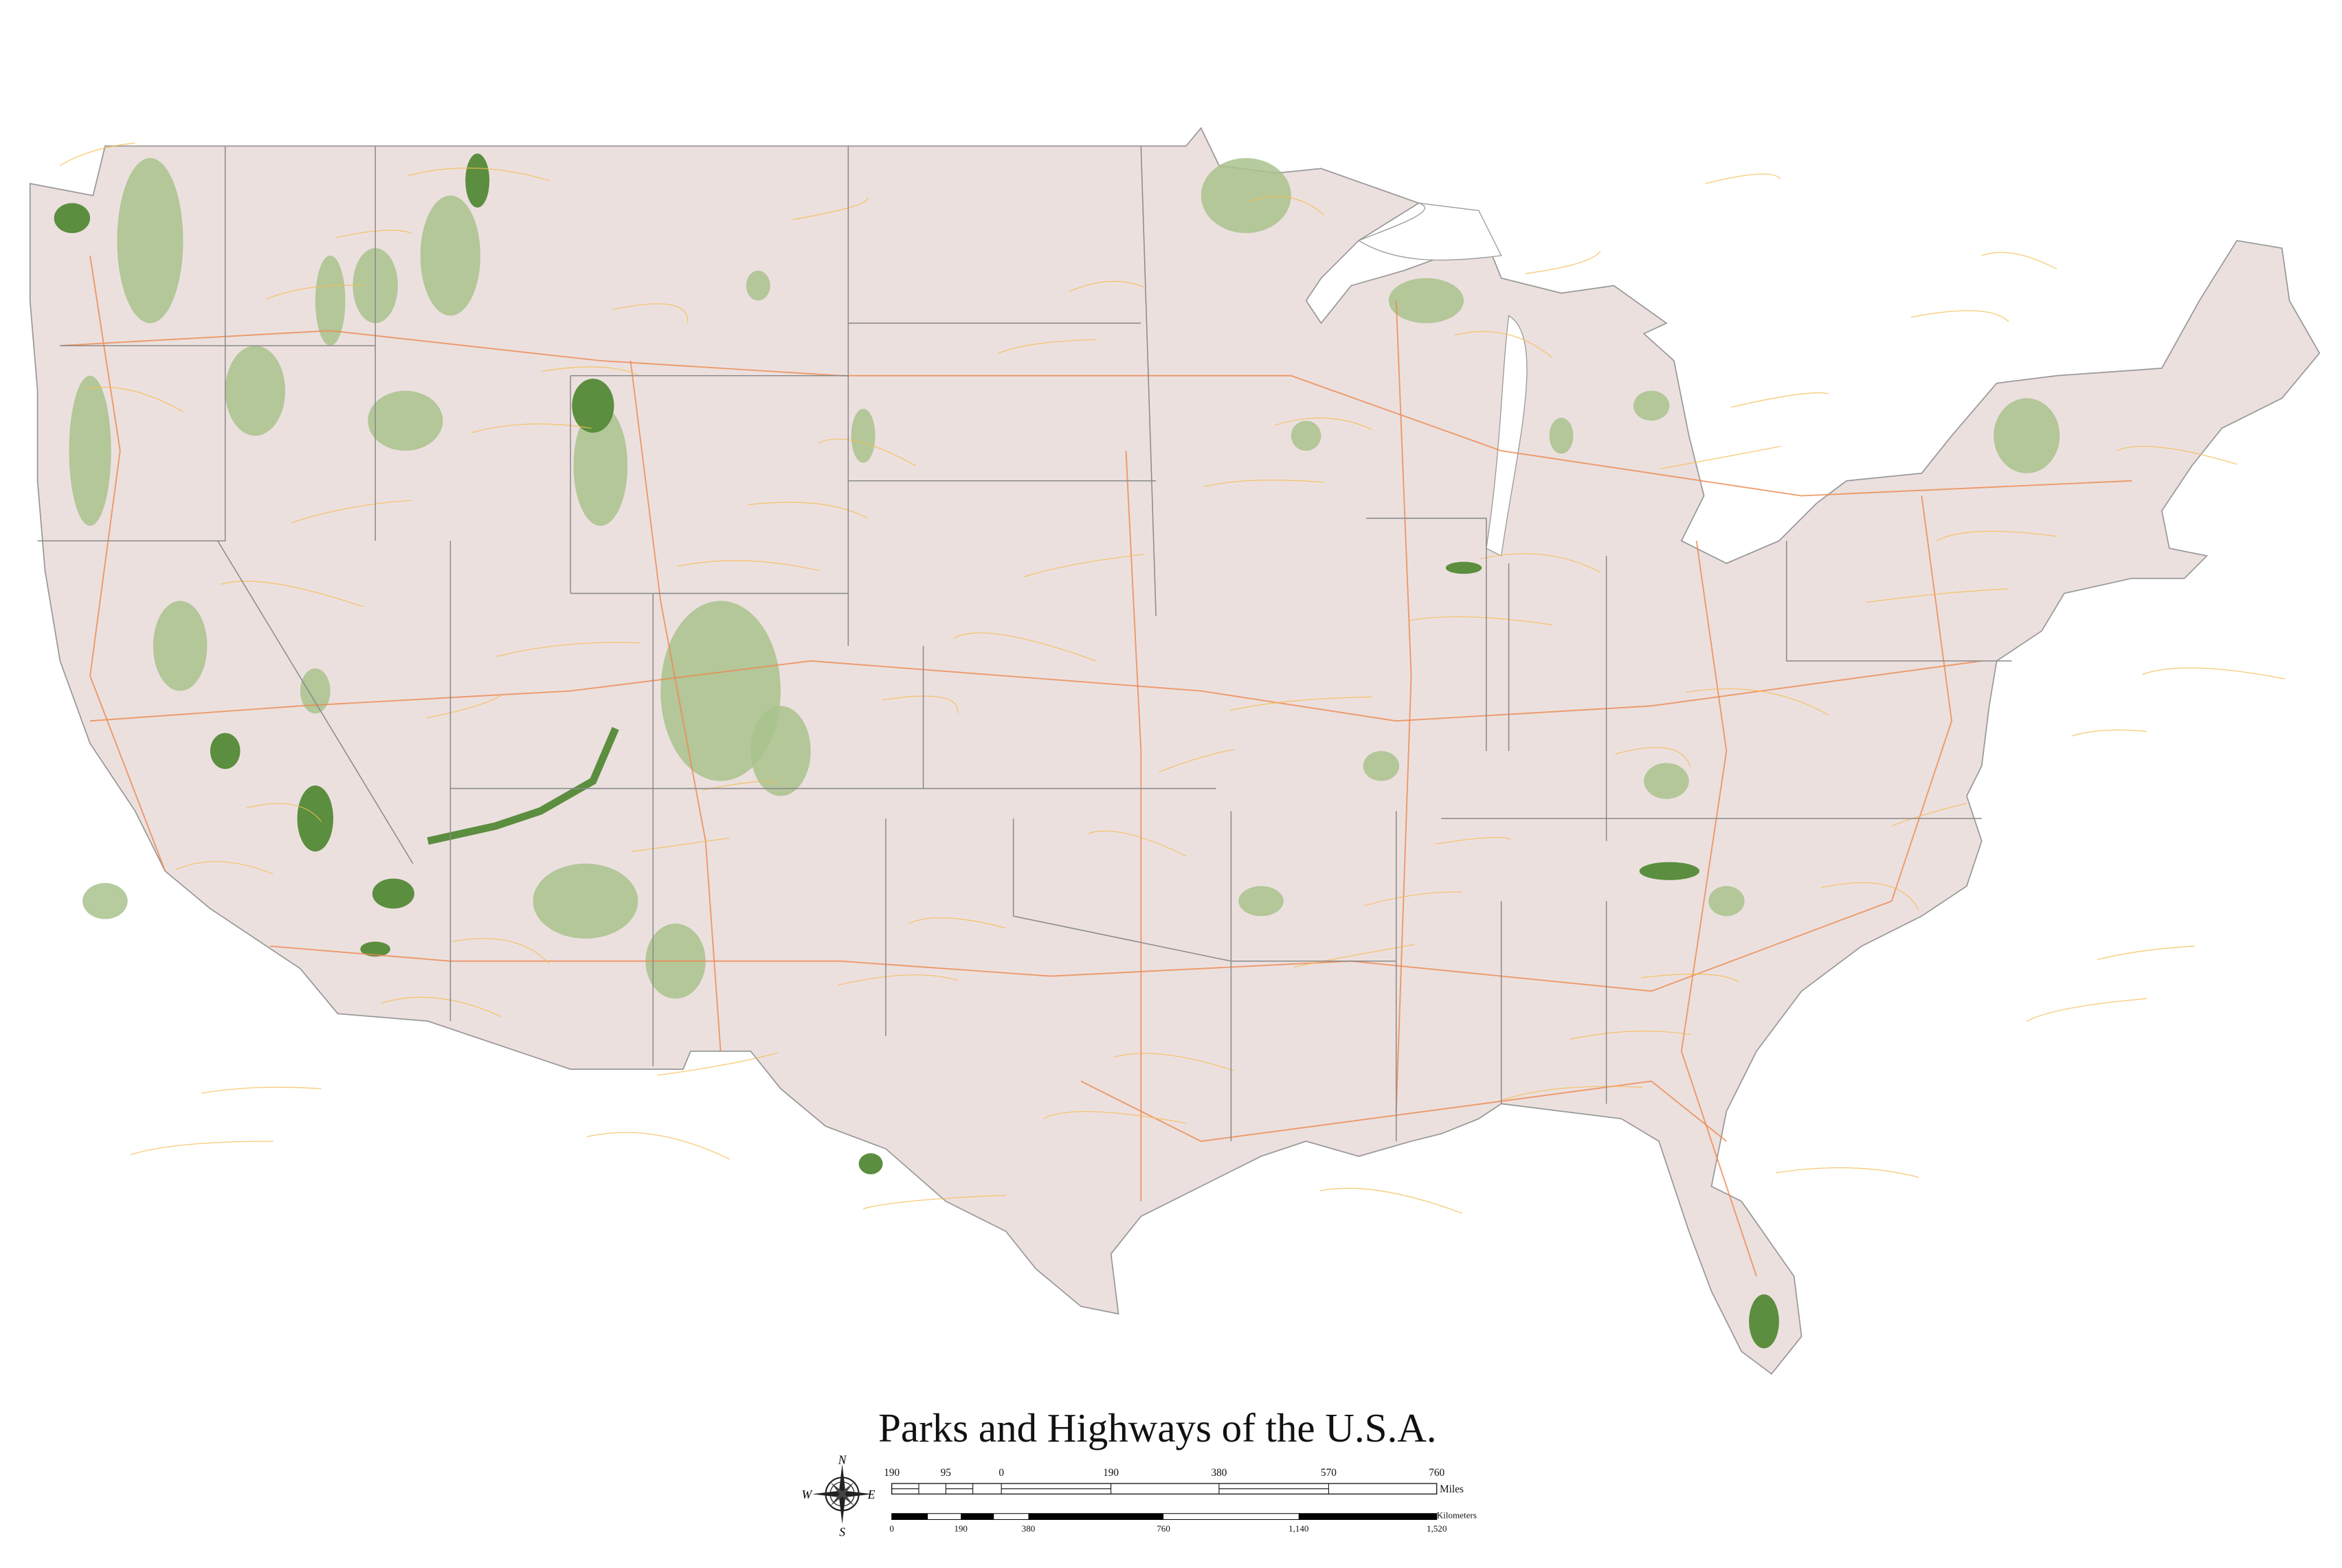 This screenshot has width=2342, height=1568. What do you see at coordinates (1174, 1481) in the screenshot?
I see `scale-bar-miles: 190 95 0 190 380 570 760 Miles` at bounding box center [1174, 1481].